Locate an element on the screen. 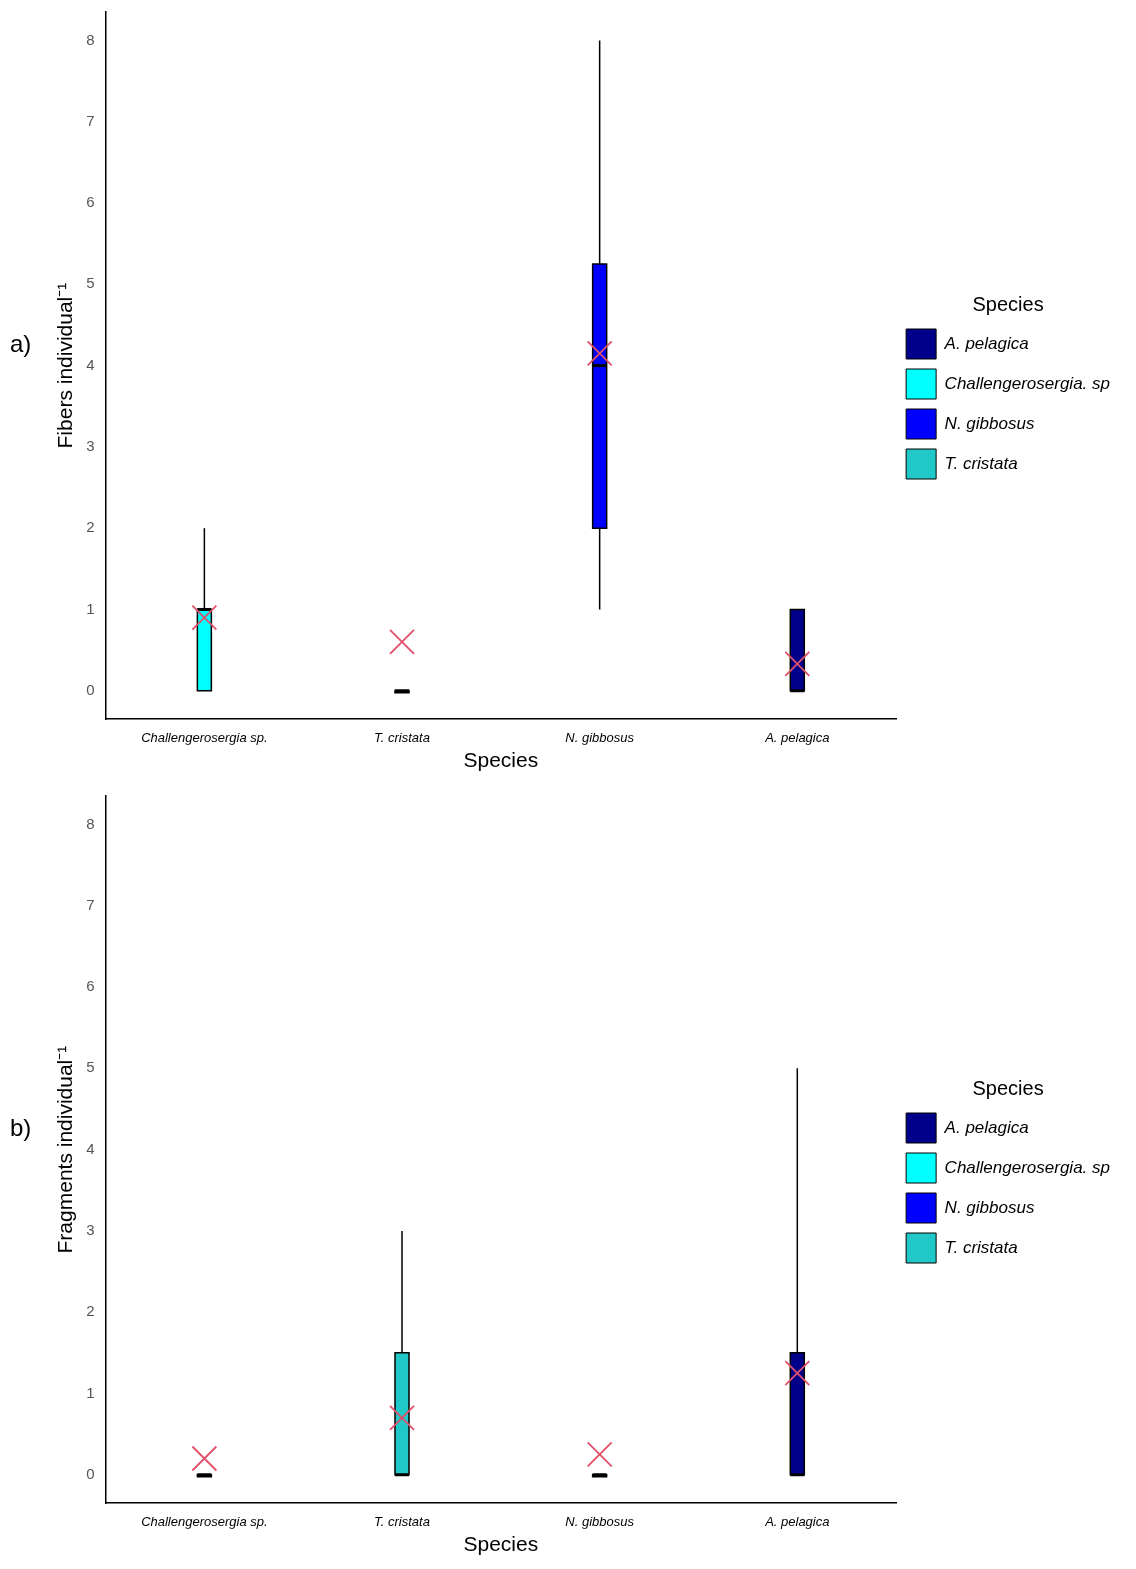 This screenshot has height=1569, width=1136. y-axis-title: Fibers individual⁻¹ is located at coordinates (65, 365).